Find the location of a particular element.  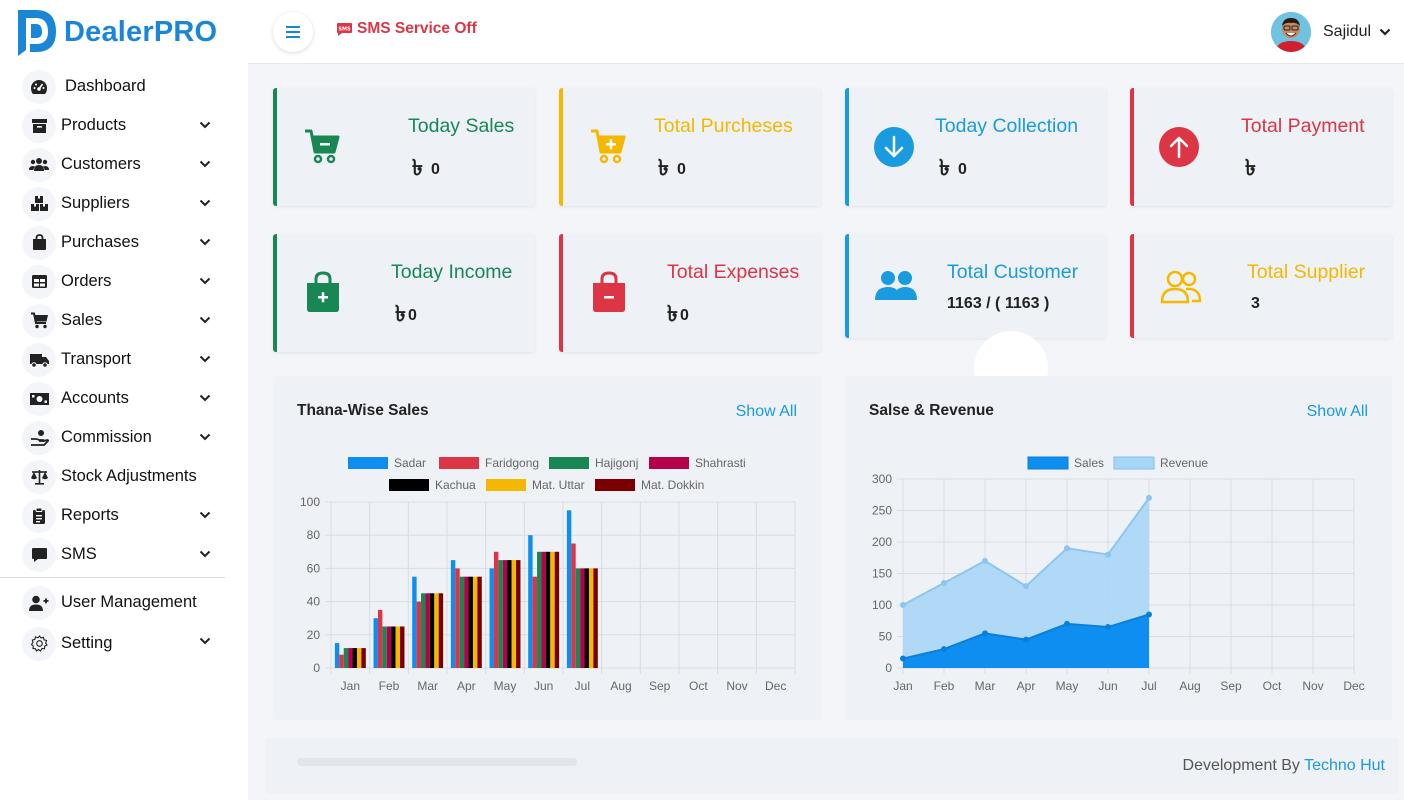

archive-box-icon is located at coordinates (39, 125).